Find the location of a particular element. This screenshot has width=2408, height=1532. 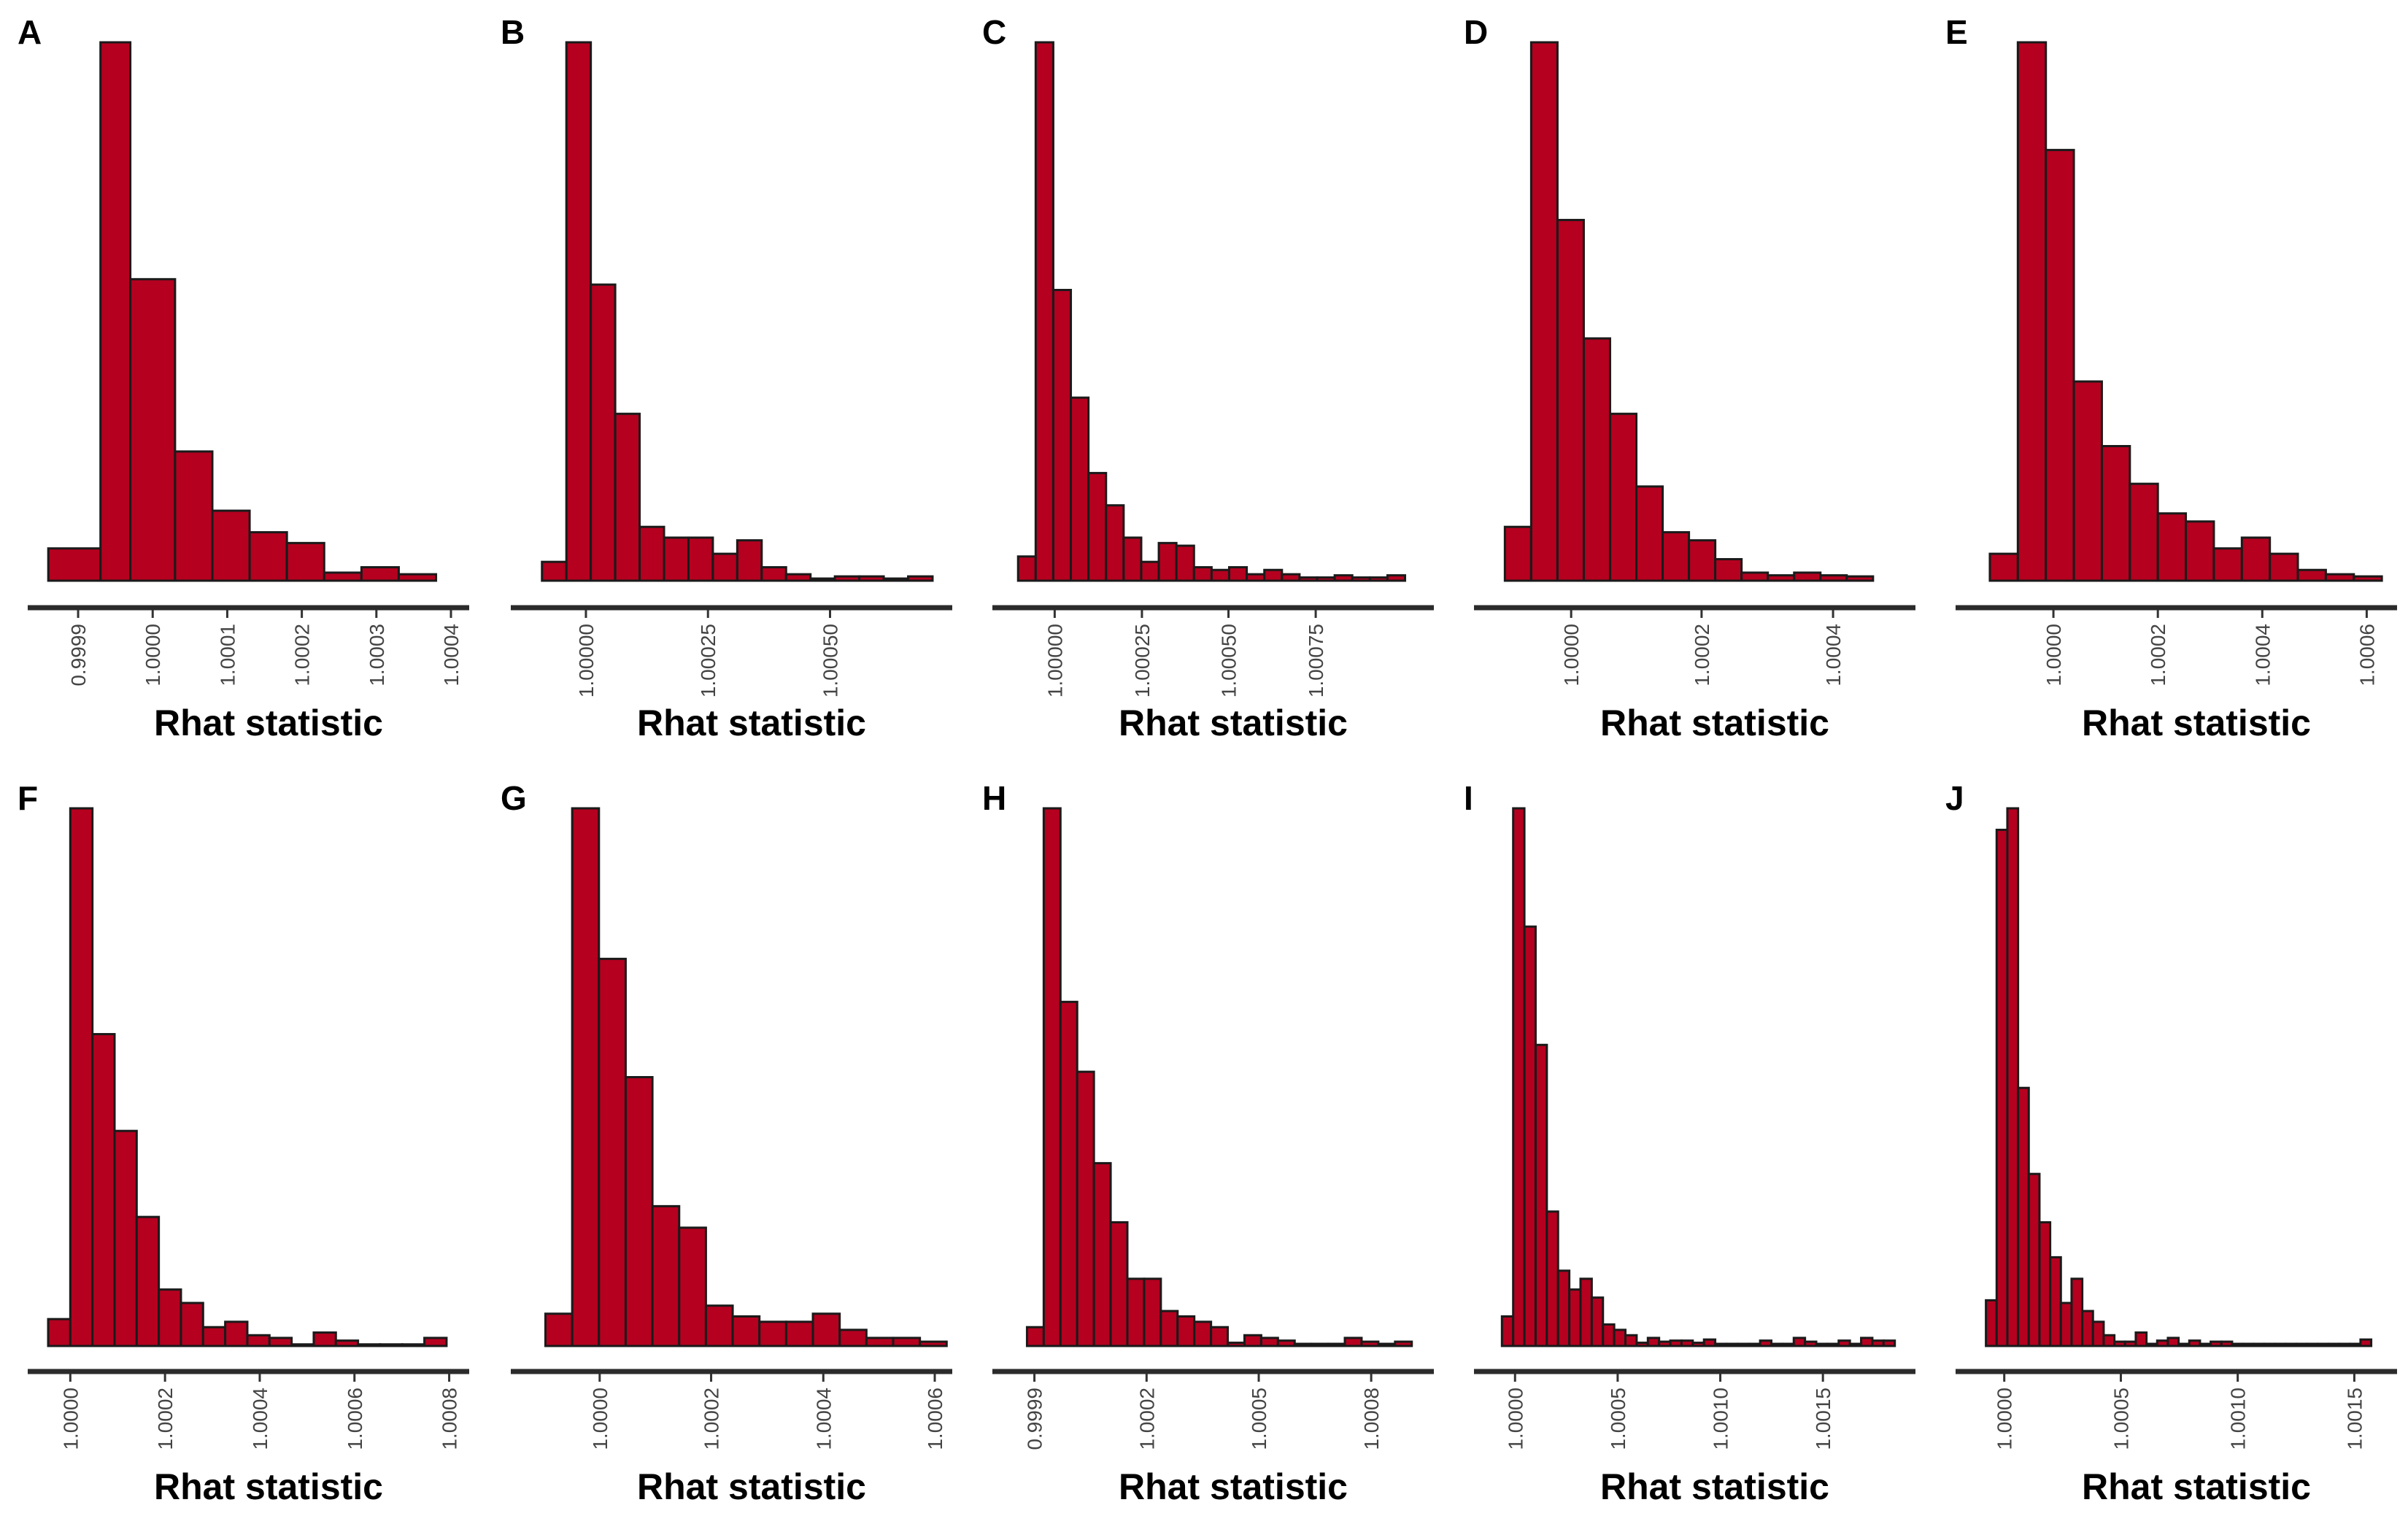

panel-letter: B is located at coordinates (513, 32).